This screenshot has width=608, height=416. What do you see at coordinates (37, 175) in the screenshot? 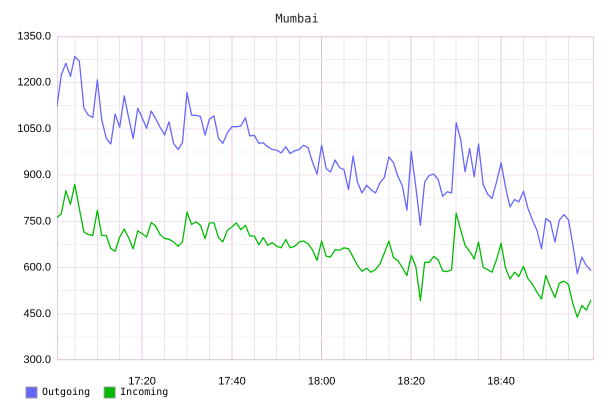
I see `y-tick-label: 900.0` at bounding box center [37, 175].